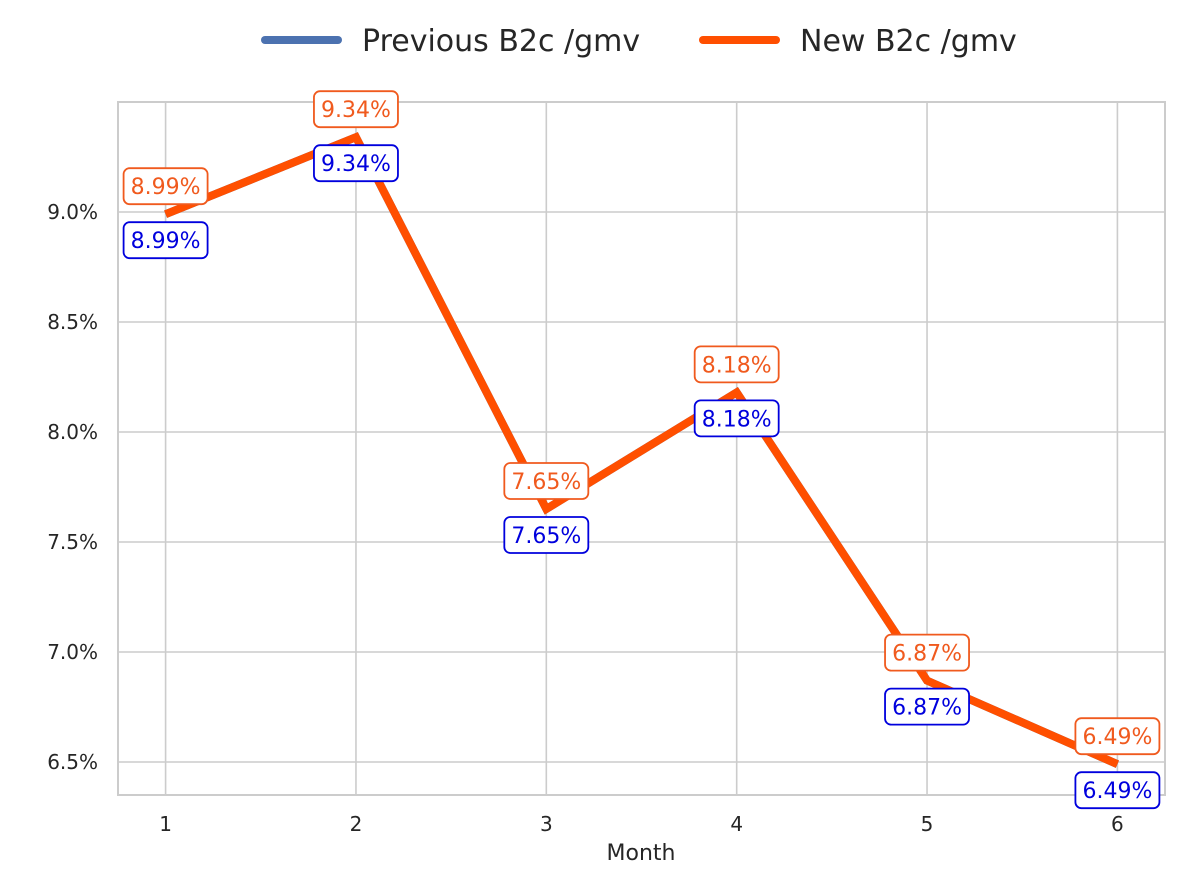  I want to click on data-label-previous: 9.34%, so click(356, 163).